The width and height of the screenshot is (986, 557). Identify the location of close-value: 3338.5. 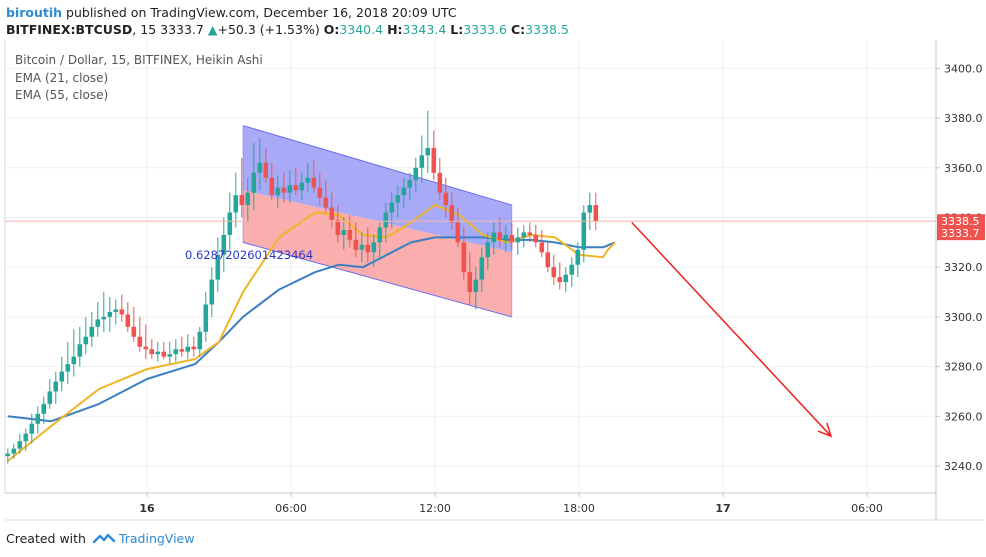
(547, 29).